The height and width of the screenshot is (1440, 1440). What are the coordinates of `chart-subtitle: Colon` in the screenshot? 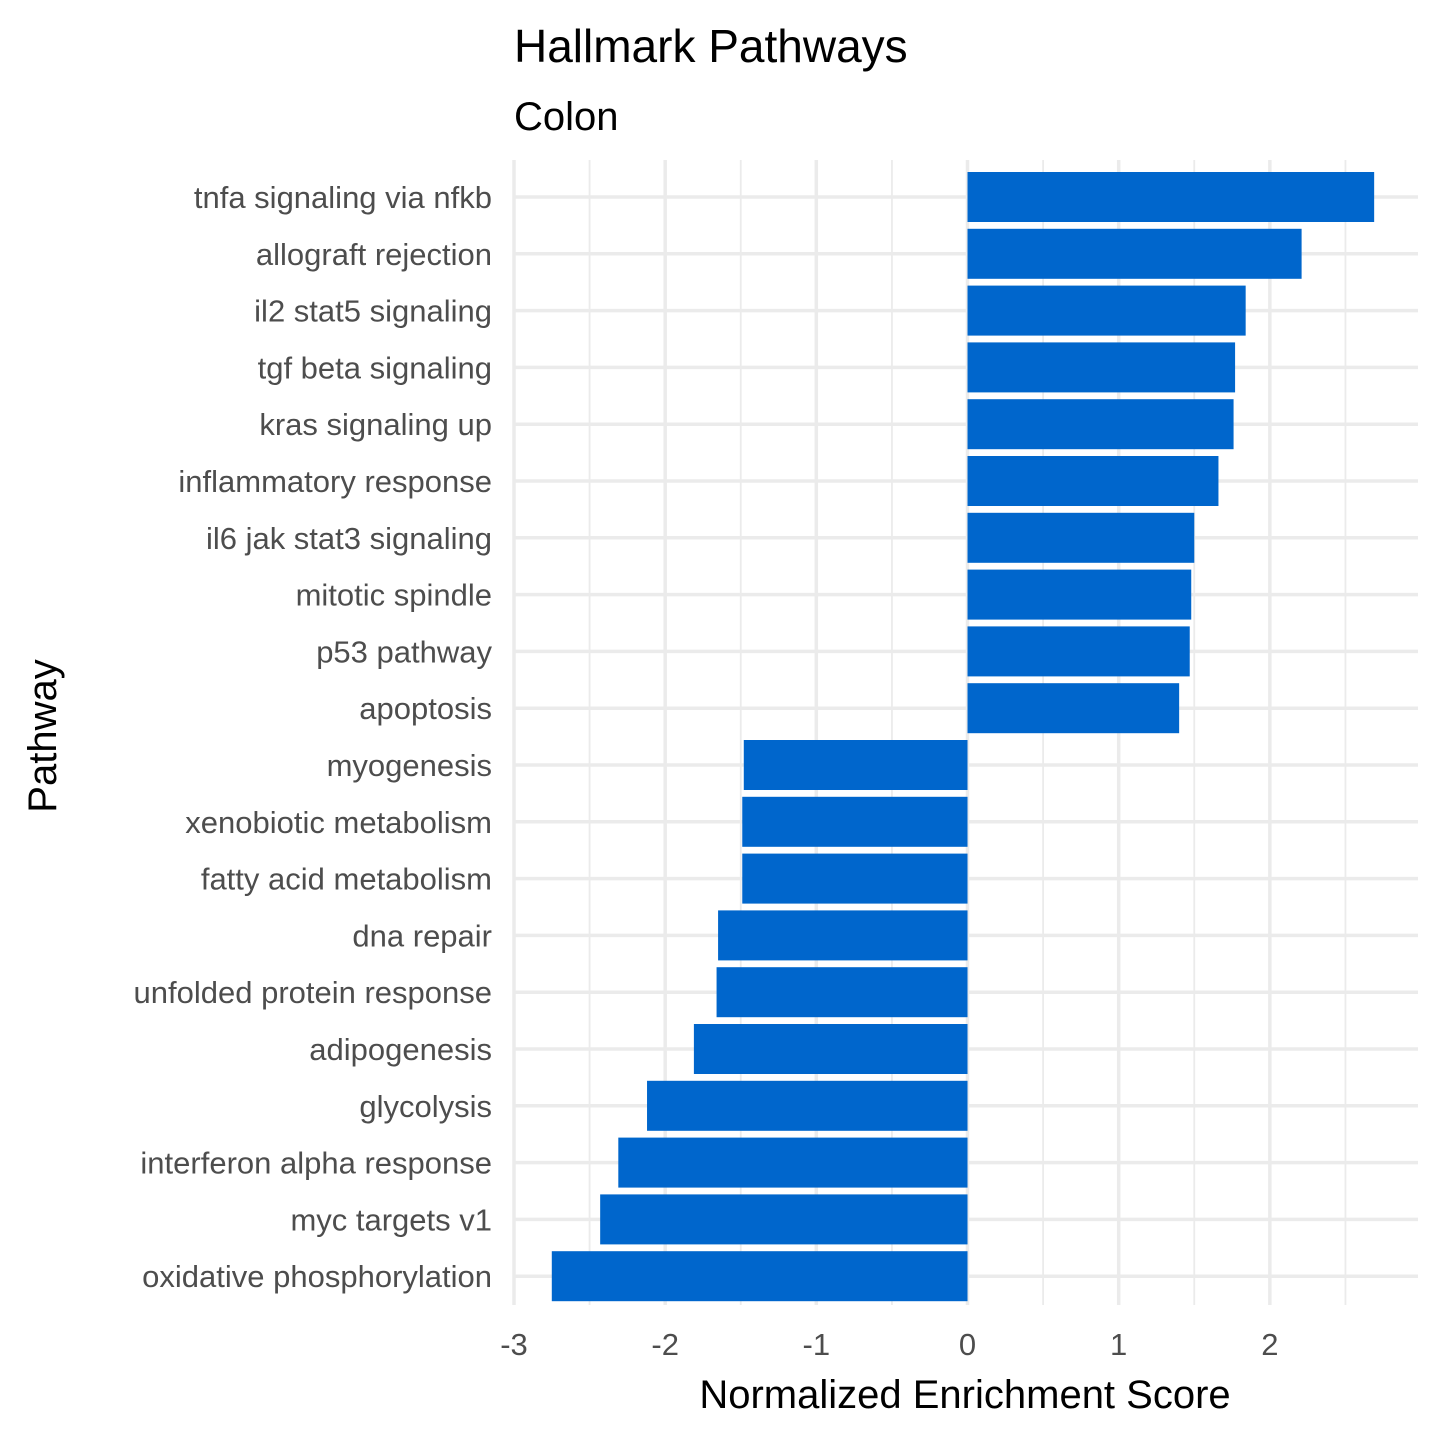 It's located at (566, 117).